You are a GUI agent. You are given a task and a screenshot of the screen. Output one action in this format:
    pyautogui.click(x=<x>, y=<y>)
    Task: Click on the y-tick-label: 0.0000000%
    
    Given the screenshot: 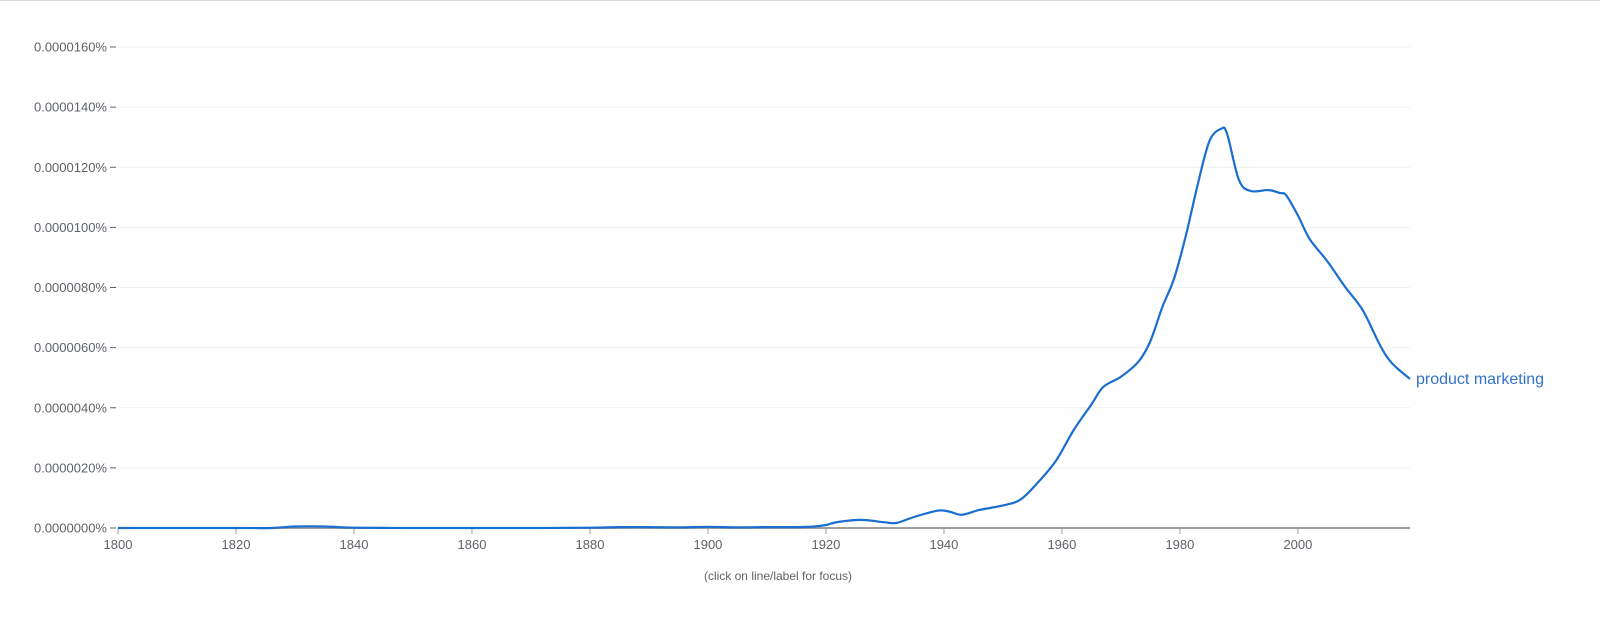 What is the action you would take?
    pyautogui.click(x=70, y=528)
    